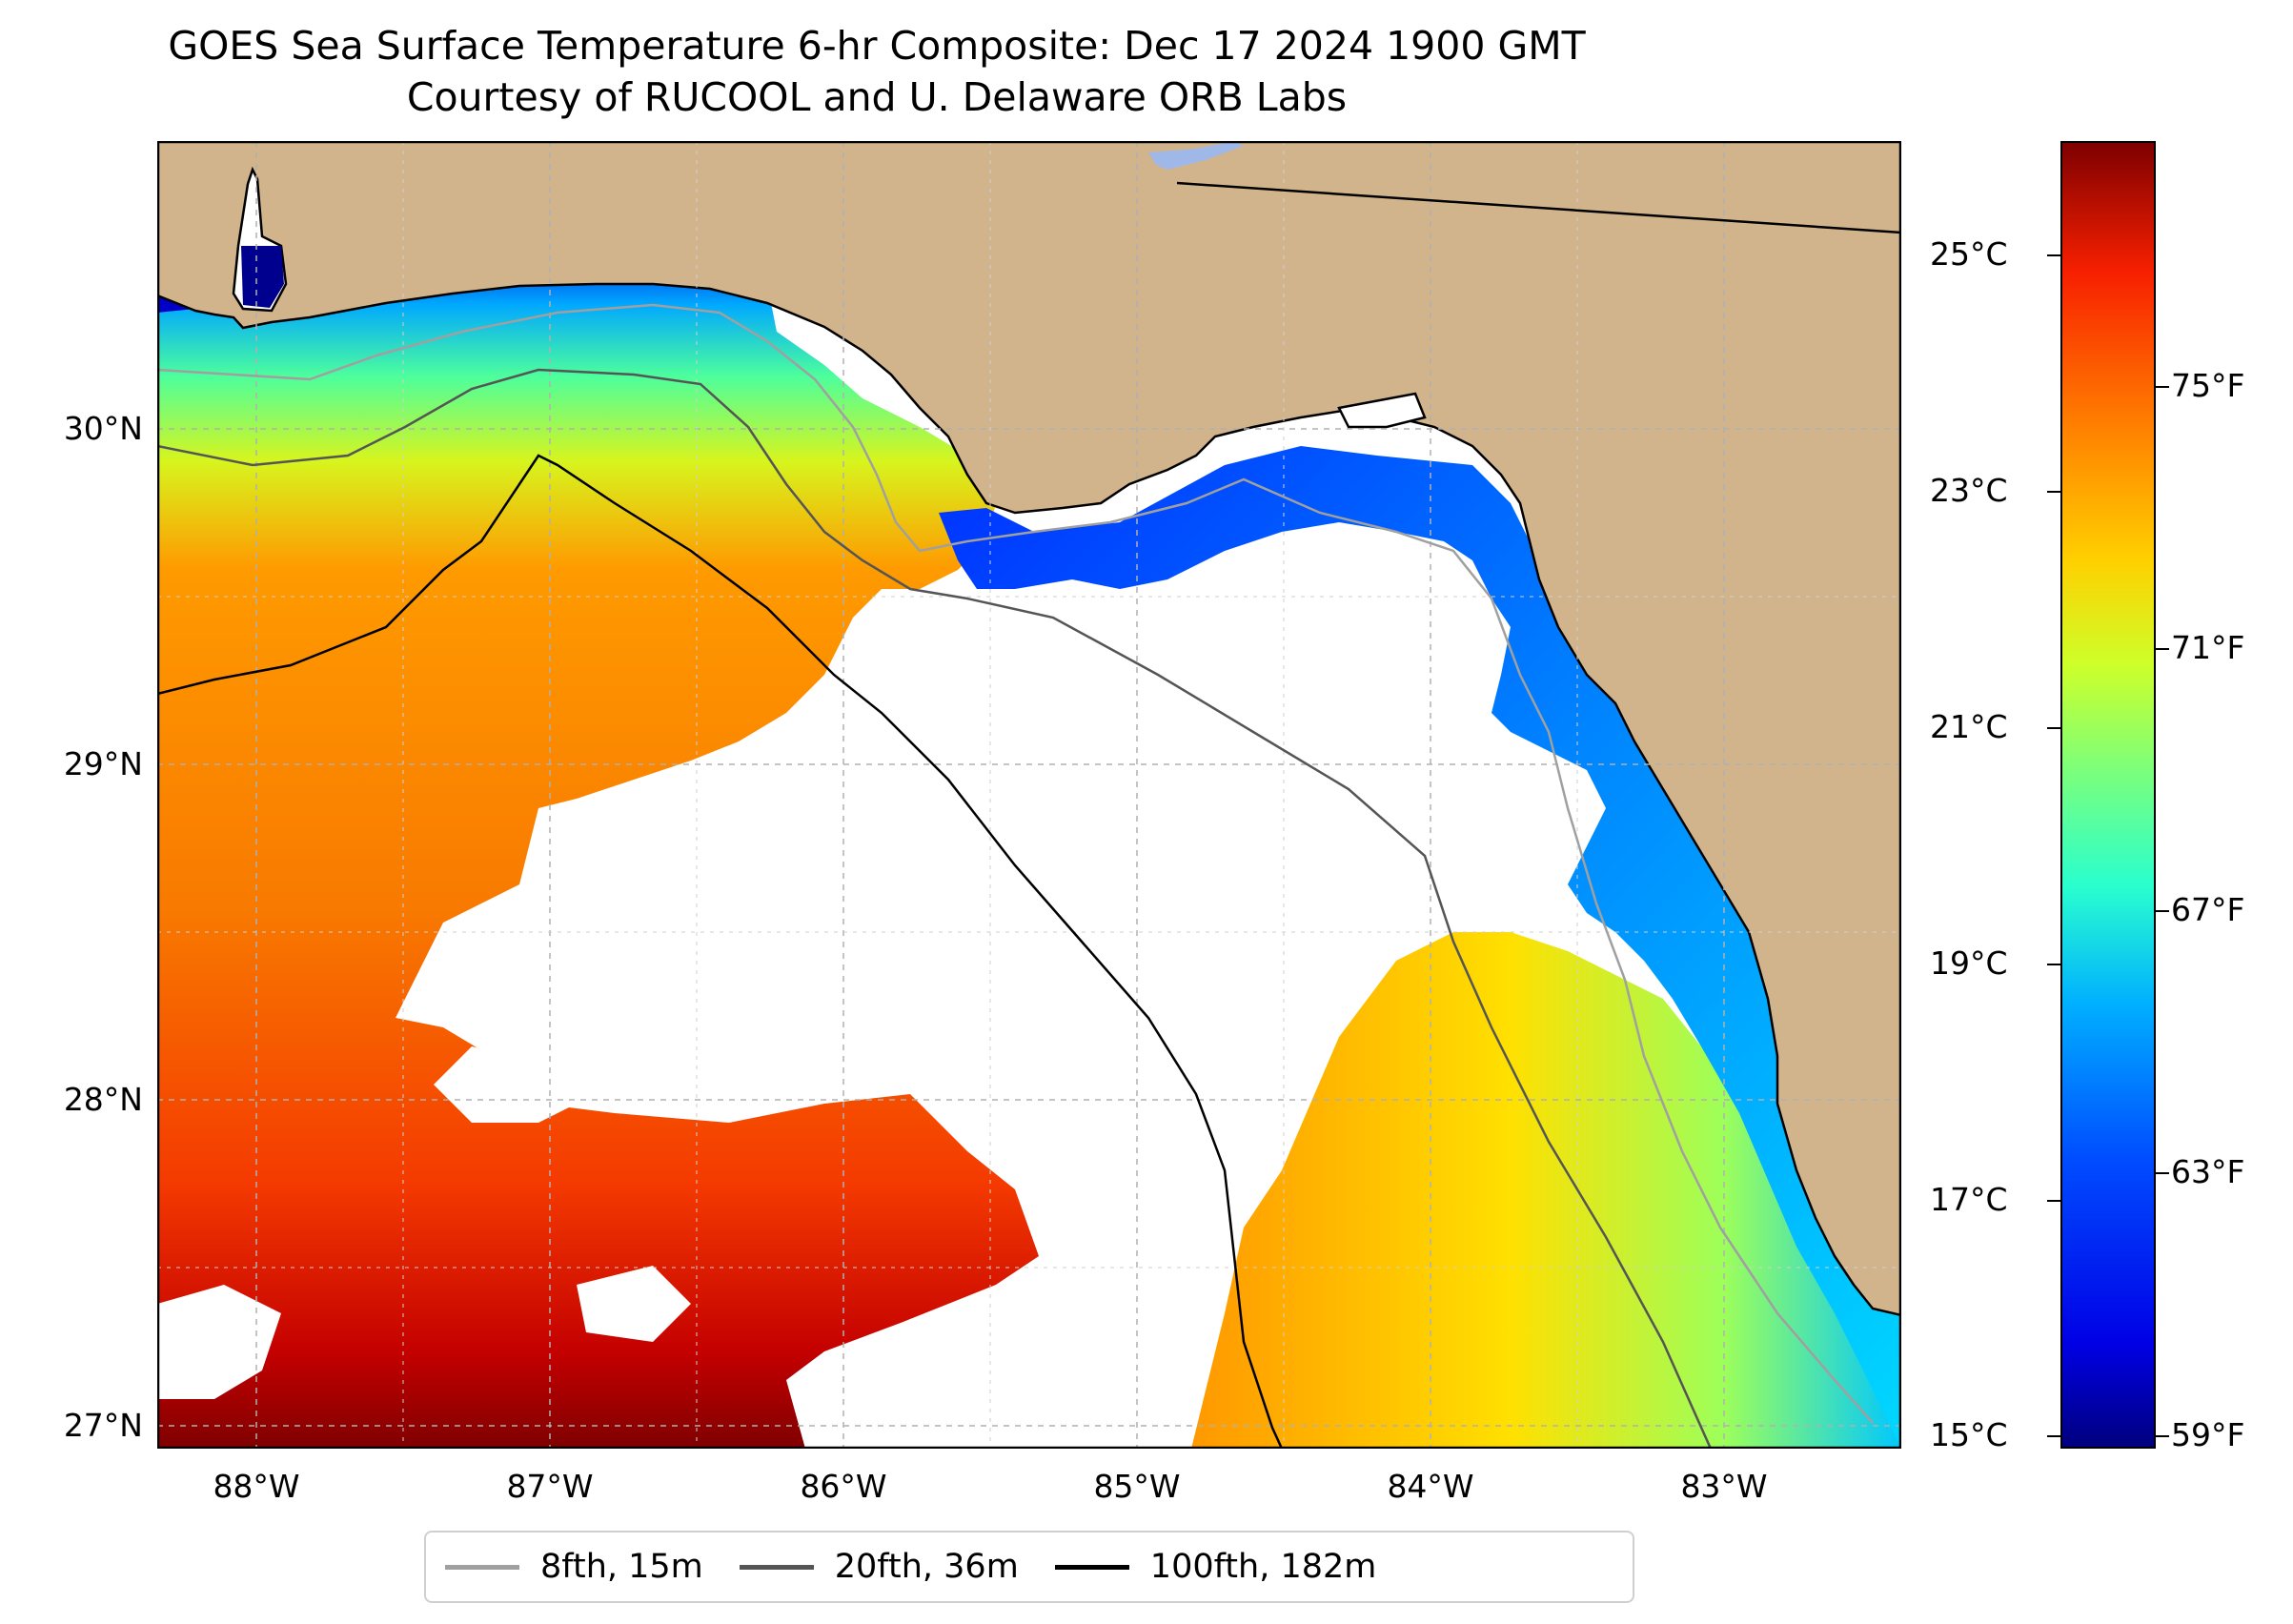  What do you see at coordinates (844, 1486) in the screenshot?
I see `lon-label-86: 86°W` at bounding box center [844, 1486].